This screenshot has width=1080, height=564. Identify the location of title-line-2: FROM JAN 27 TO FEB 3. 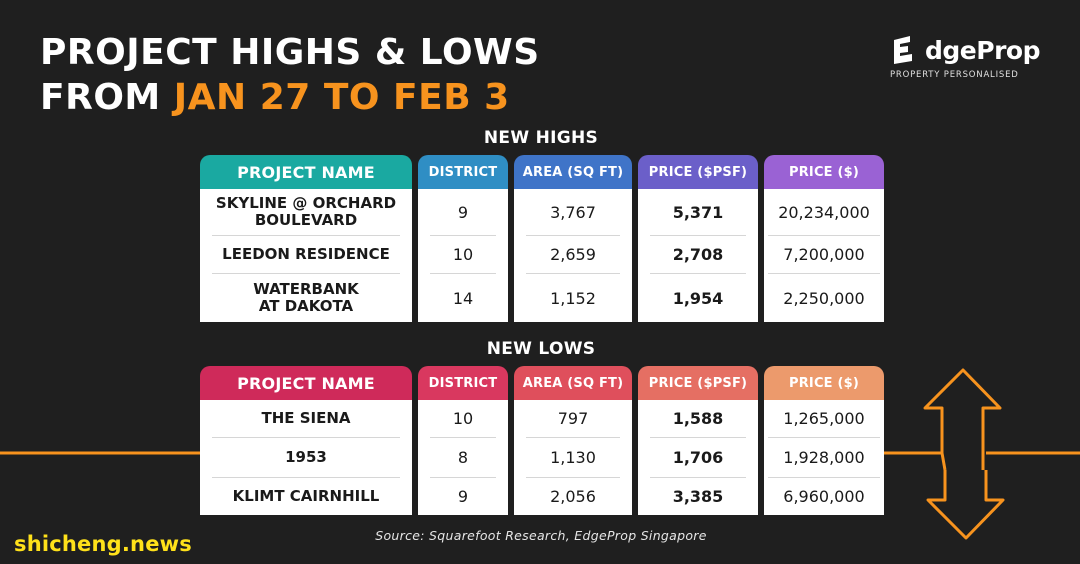
(290, 97).